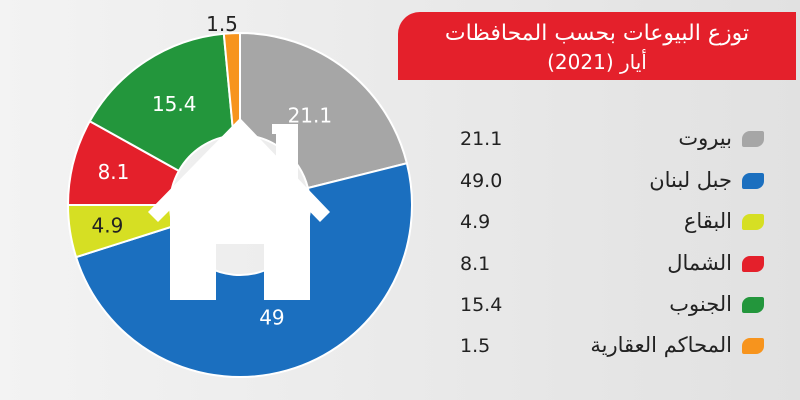  Describe the element at coordinates (271, 318) in the screenshot. I see `slice-label-mount-lebanon: 49` at that location.